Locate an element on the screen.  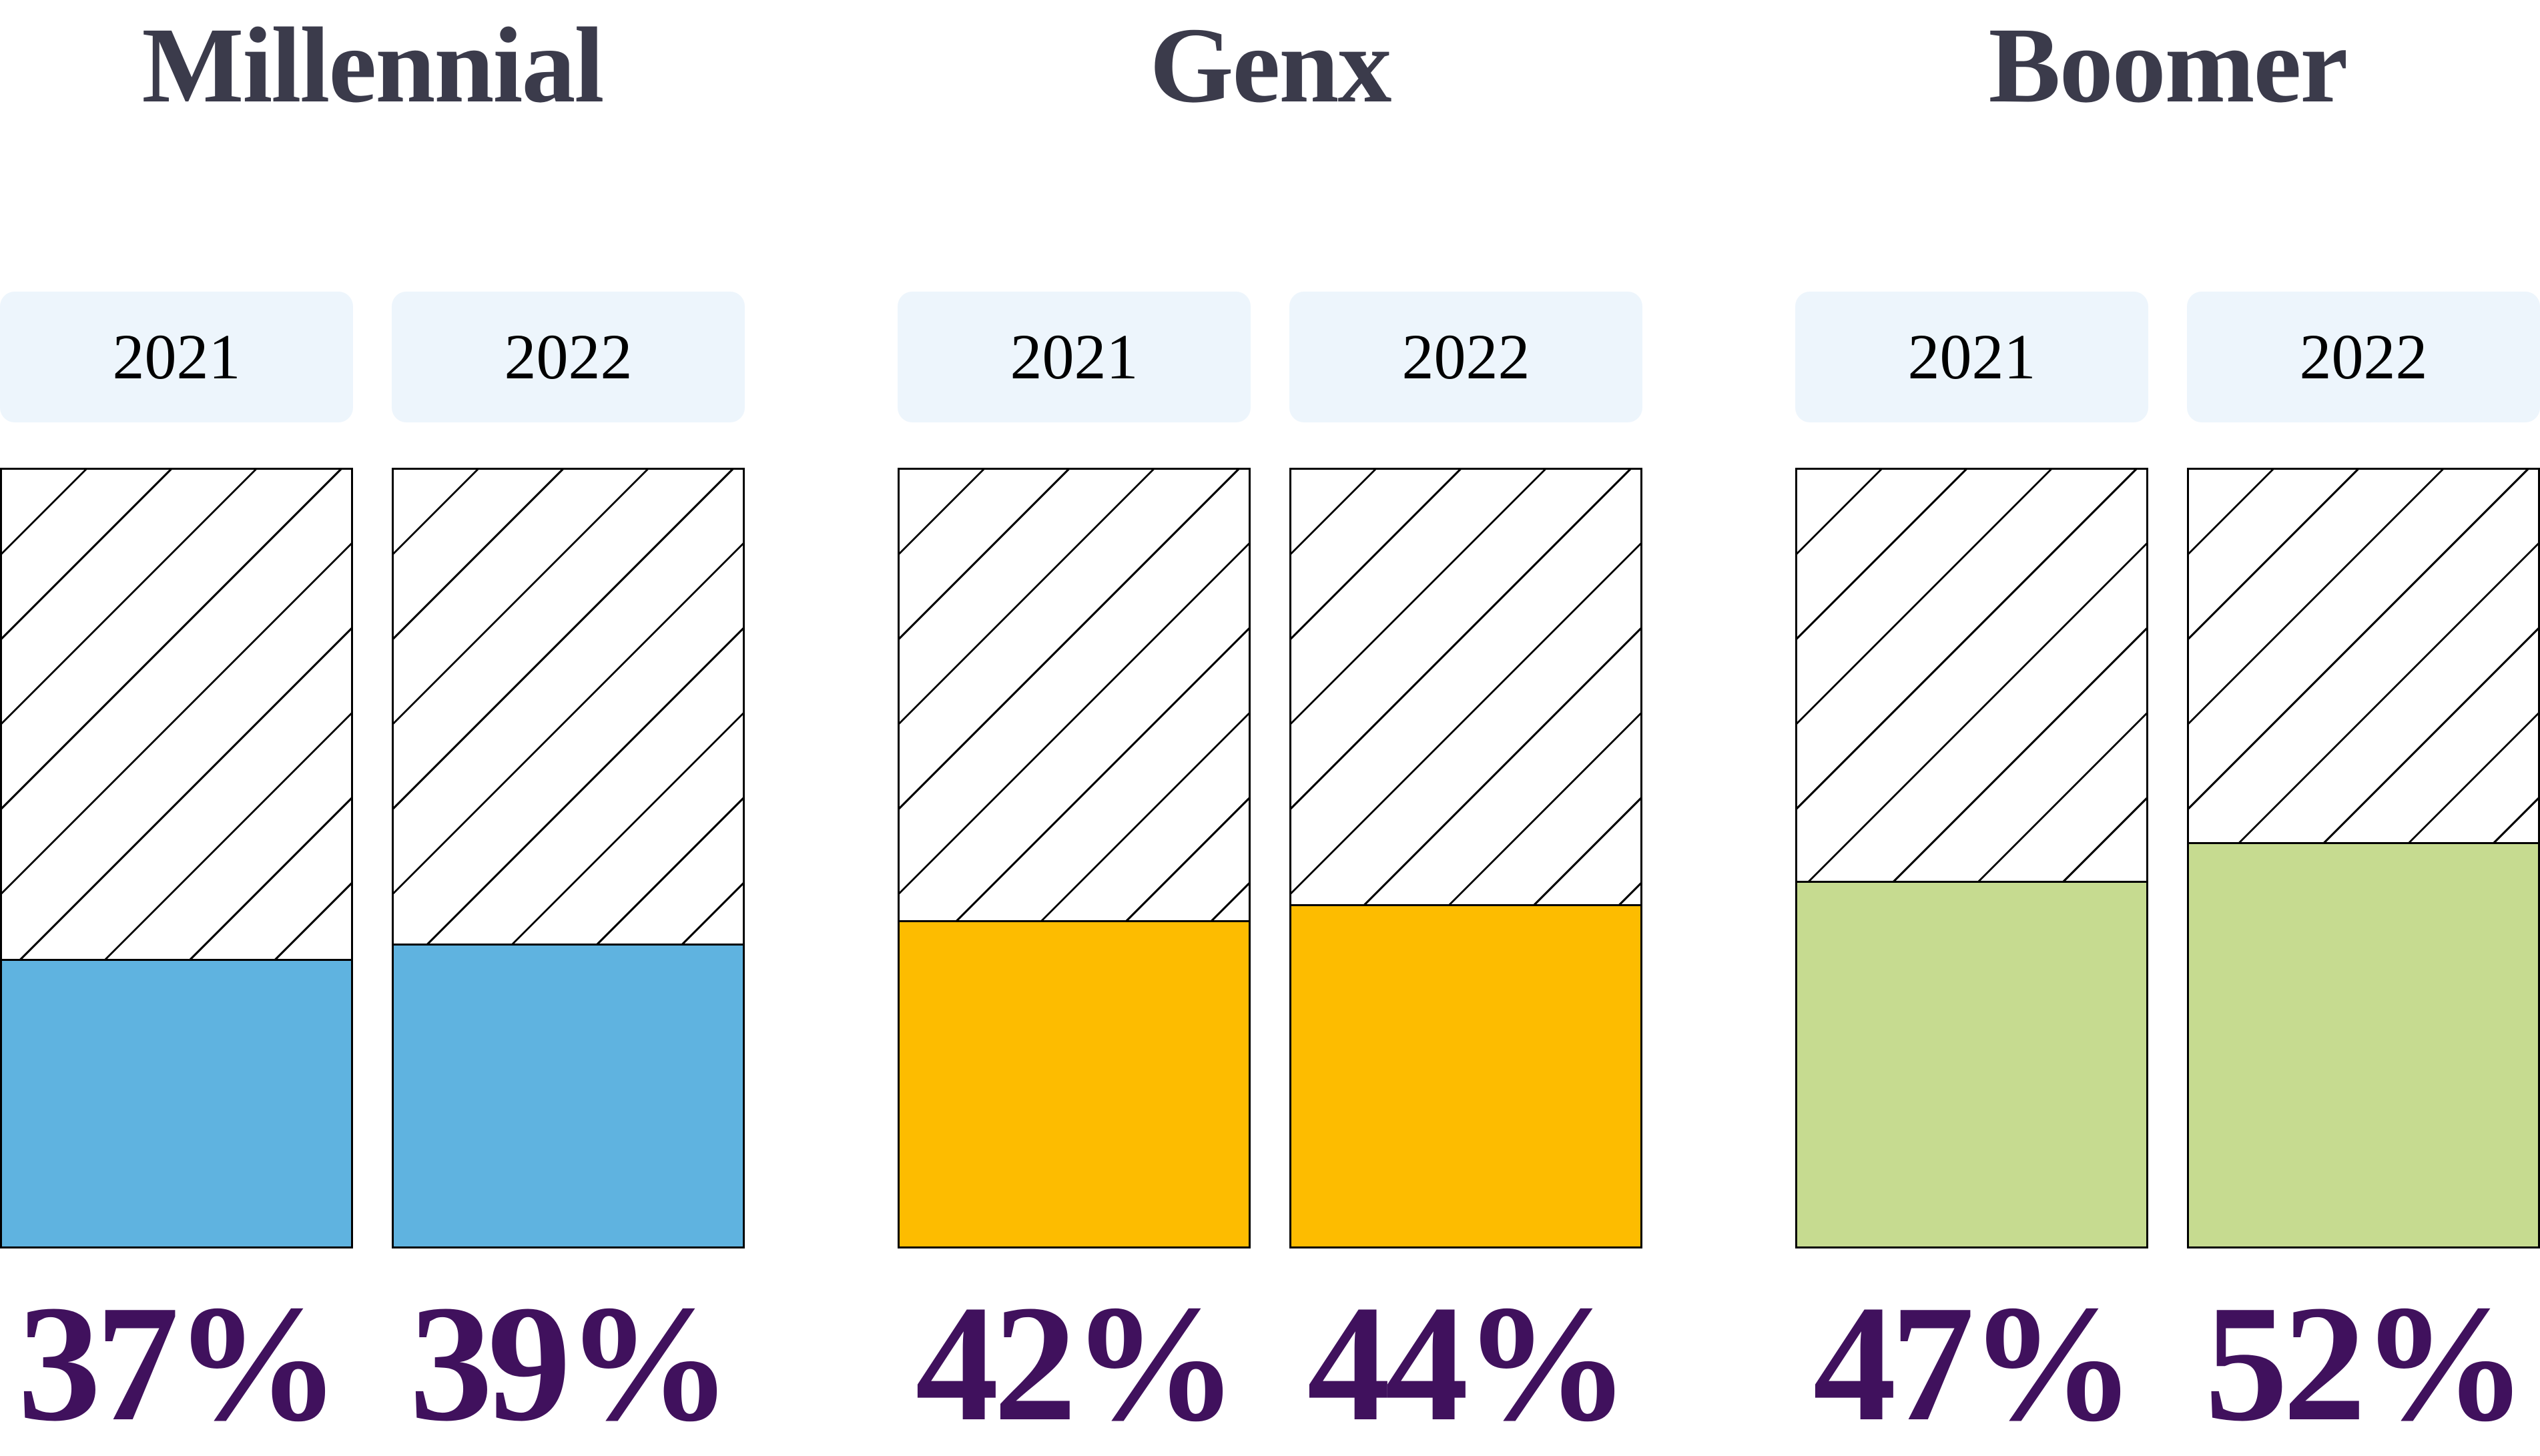
value-label: 42% is located at coordinates (1077, 1363).